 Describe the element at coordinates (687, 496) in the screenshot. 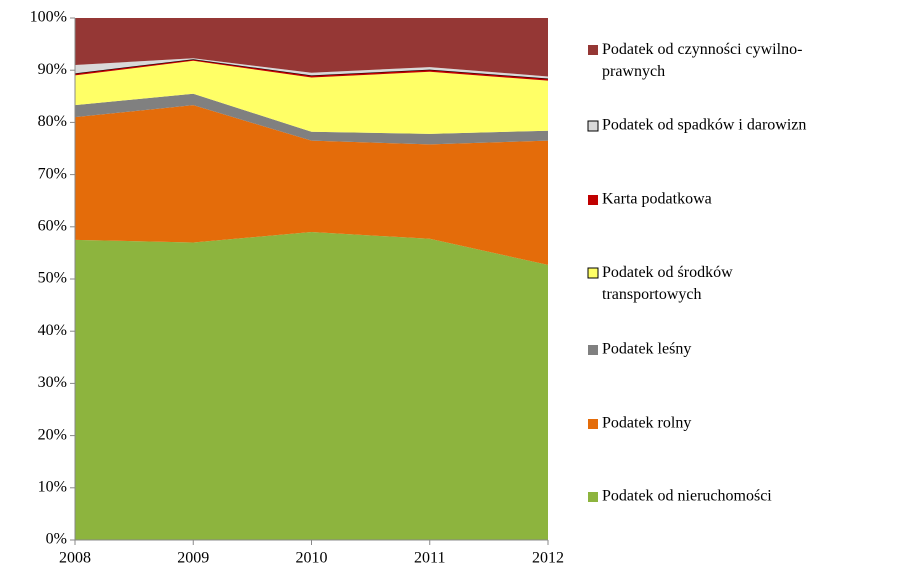

I see `legend-label: Podatek od nieruchomości` at that location.